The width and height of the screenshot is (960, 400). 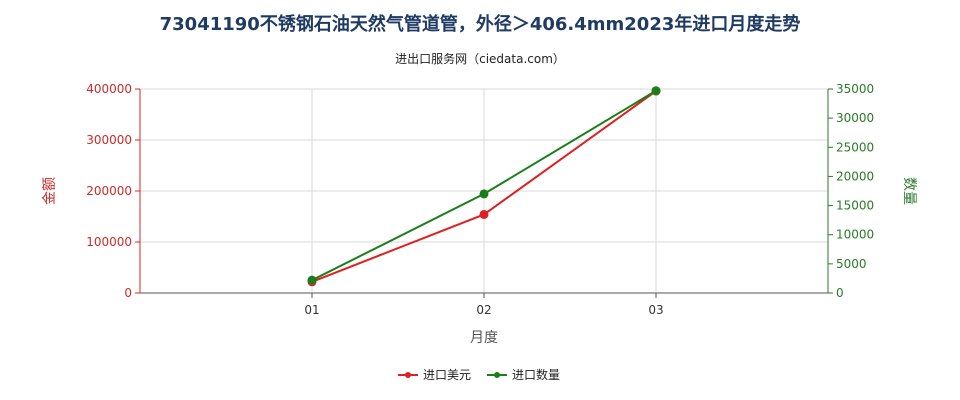 What do you see at coordinates (909, 191) in the screenshot?
I see `y-axis-right-label: 数量` at bounding box center [909, 191].